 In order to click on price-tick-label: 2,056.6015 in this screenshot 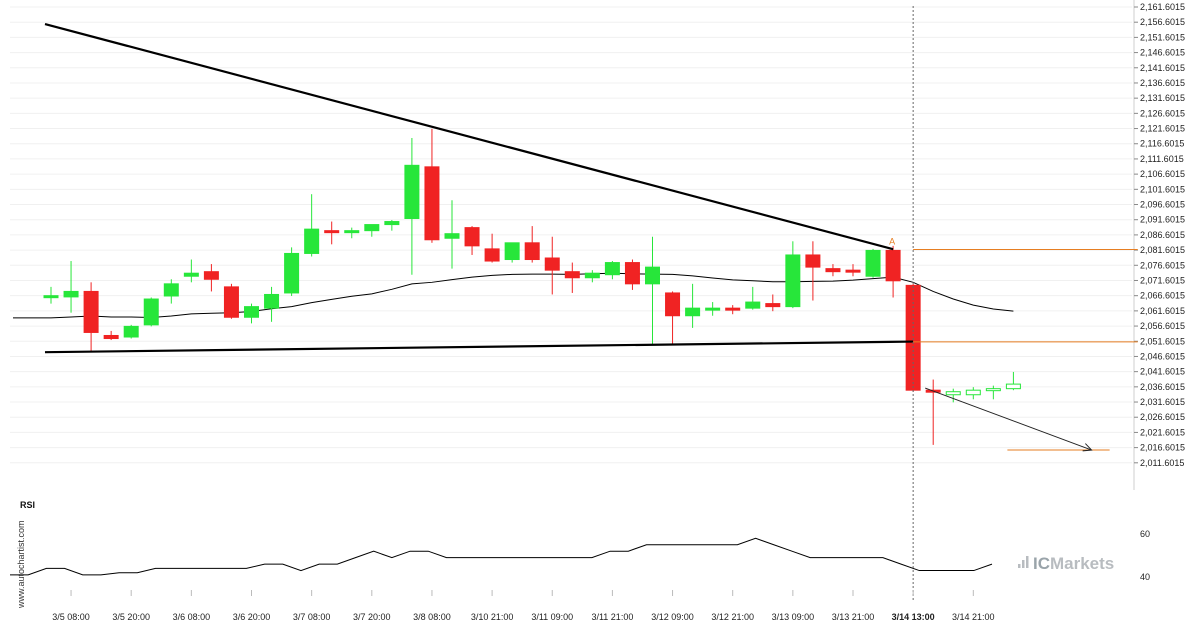, I will do `click(1162, 326)`.